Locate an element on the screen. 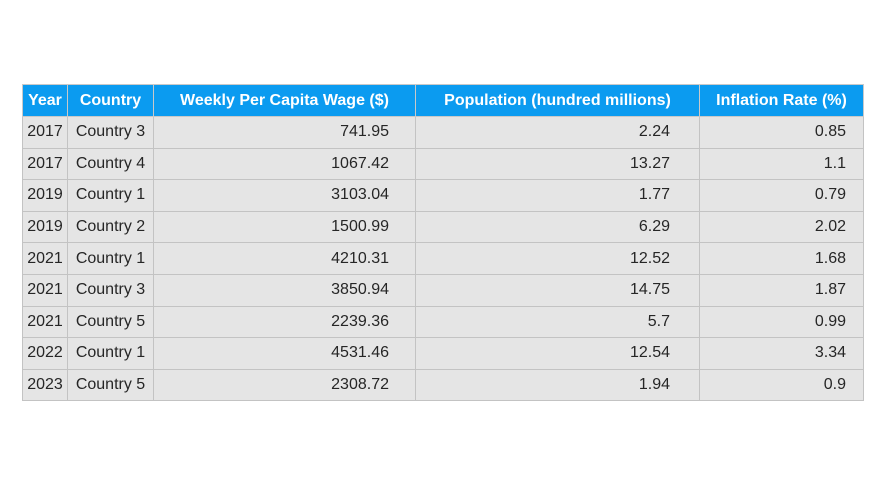  cell-inflation-rate: 1.68 is located at coordinates (781, 258).